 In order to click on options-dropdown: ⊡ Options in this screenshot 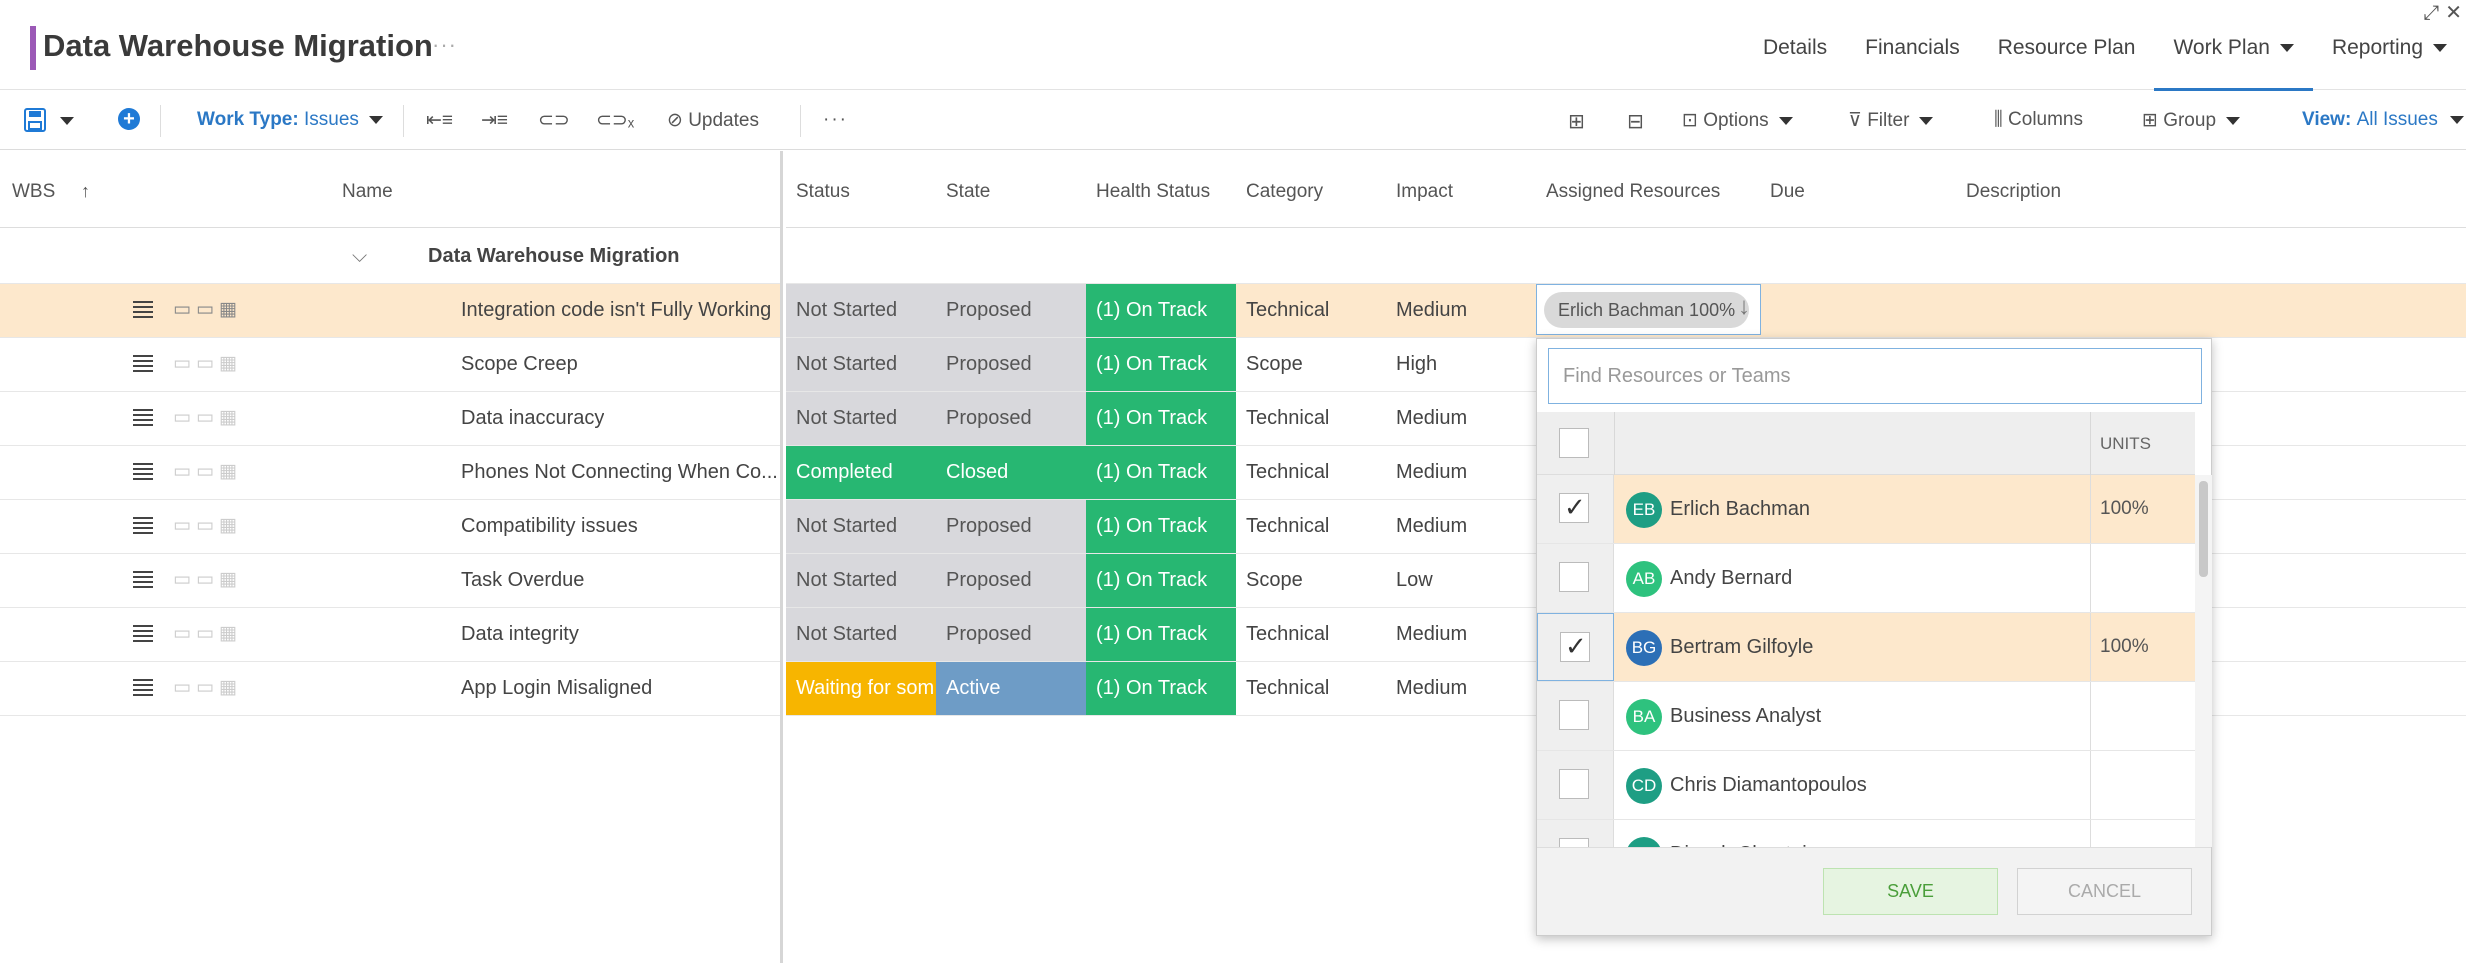, I will do `click(1737, 120)`.